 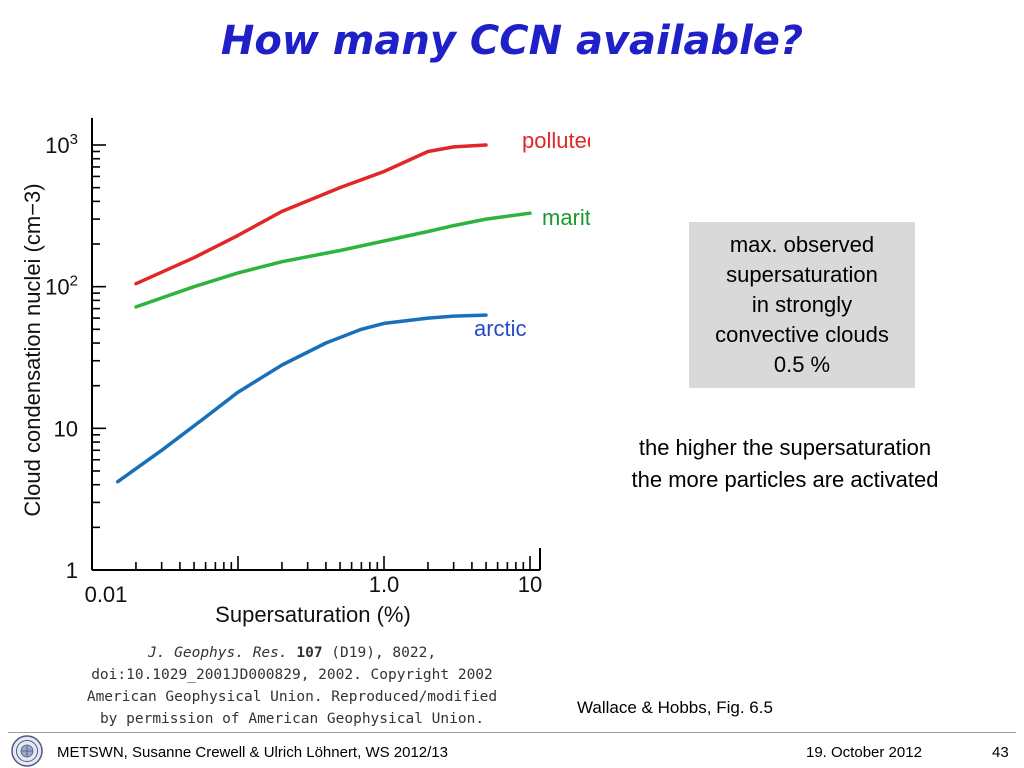 What do you see at coordinates (1000, 752) in the screenshot?
I see `page-number: 43` at bounding box center [1000, 752].